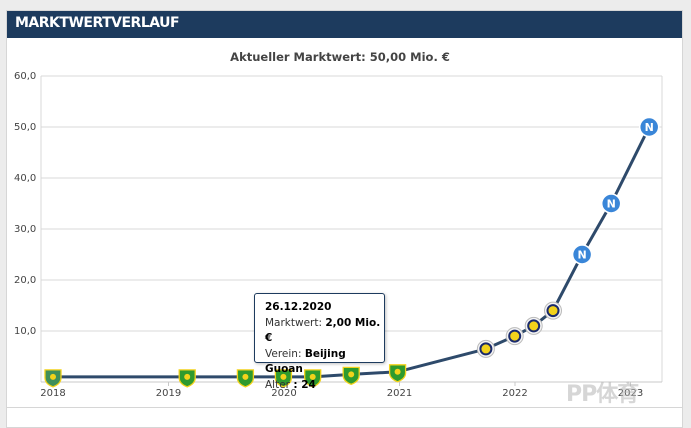  I want to click on tooltip-club-label: Verein:, so click(283, 353).